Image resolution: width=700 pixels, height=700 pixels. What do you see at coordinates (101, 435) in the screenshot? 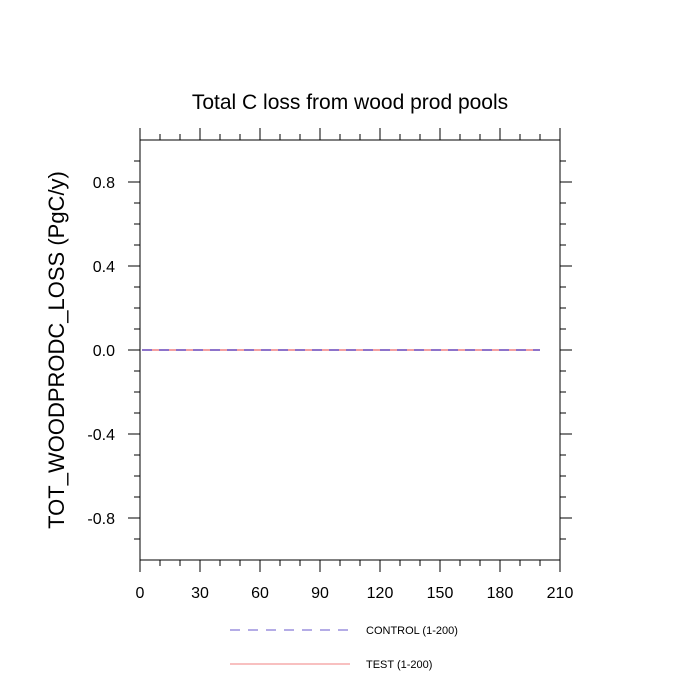
I see `y-tick-label: -0.4` at bounding box center [101, 435].